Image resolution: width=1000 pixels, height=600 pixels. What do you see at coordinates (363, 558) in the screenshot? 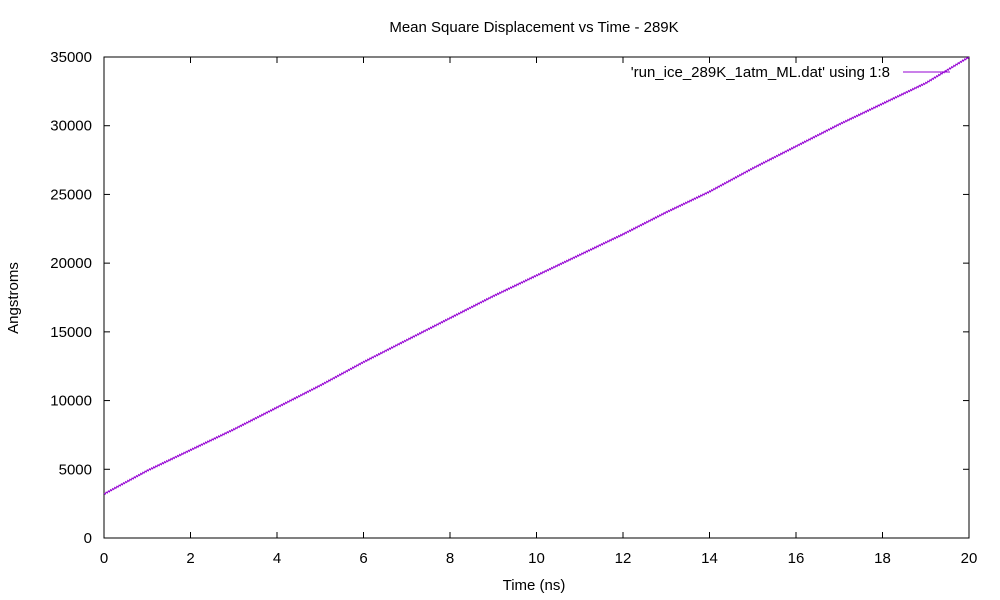
I see `x-tick-label: 6` at bounding box center [363, 558].